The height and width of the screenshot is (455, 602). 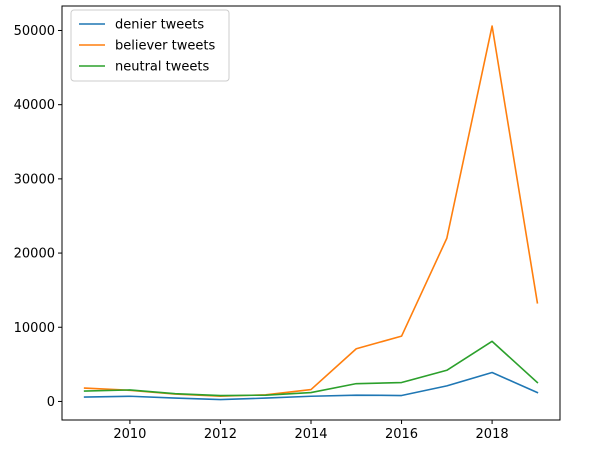 I want to click on x-tick-label: 2010, so click(x=129, y=434).